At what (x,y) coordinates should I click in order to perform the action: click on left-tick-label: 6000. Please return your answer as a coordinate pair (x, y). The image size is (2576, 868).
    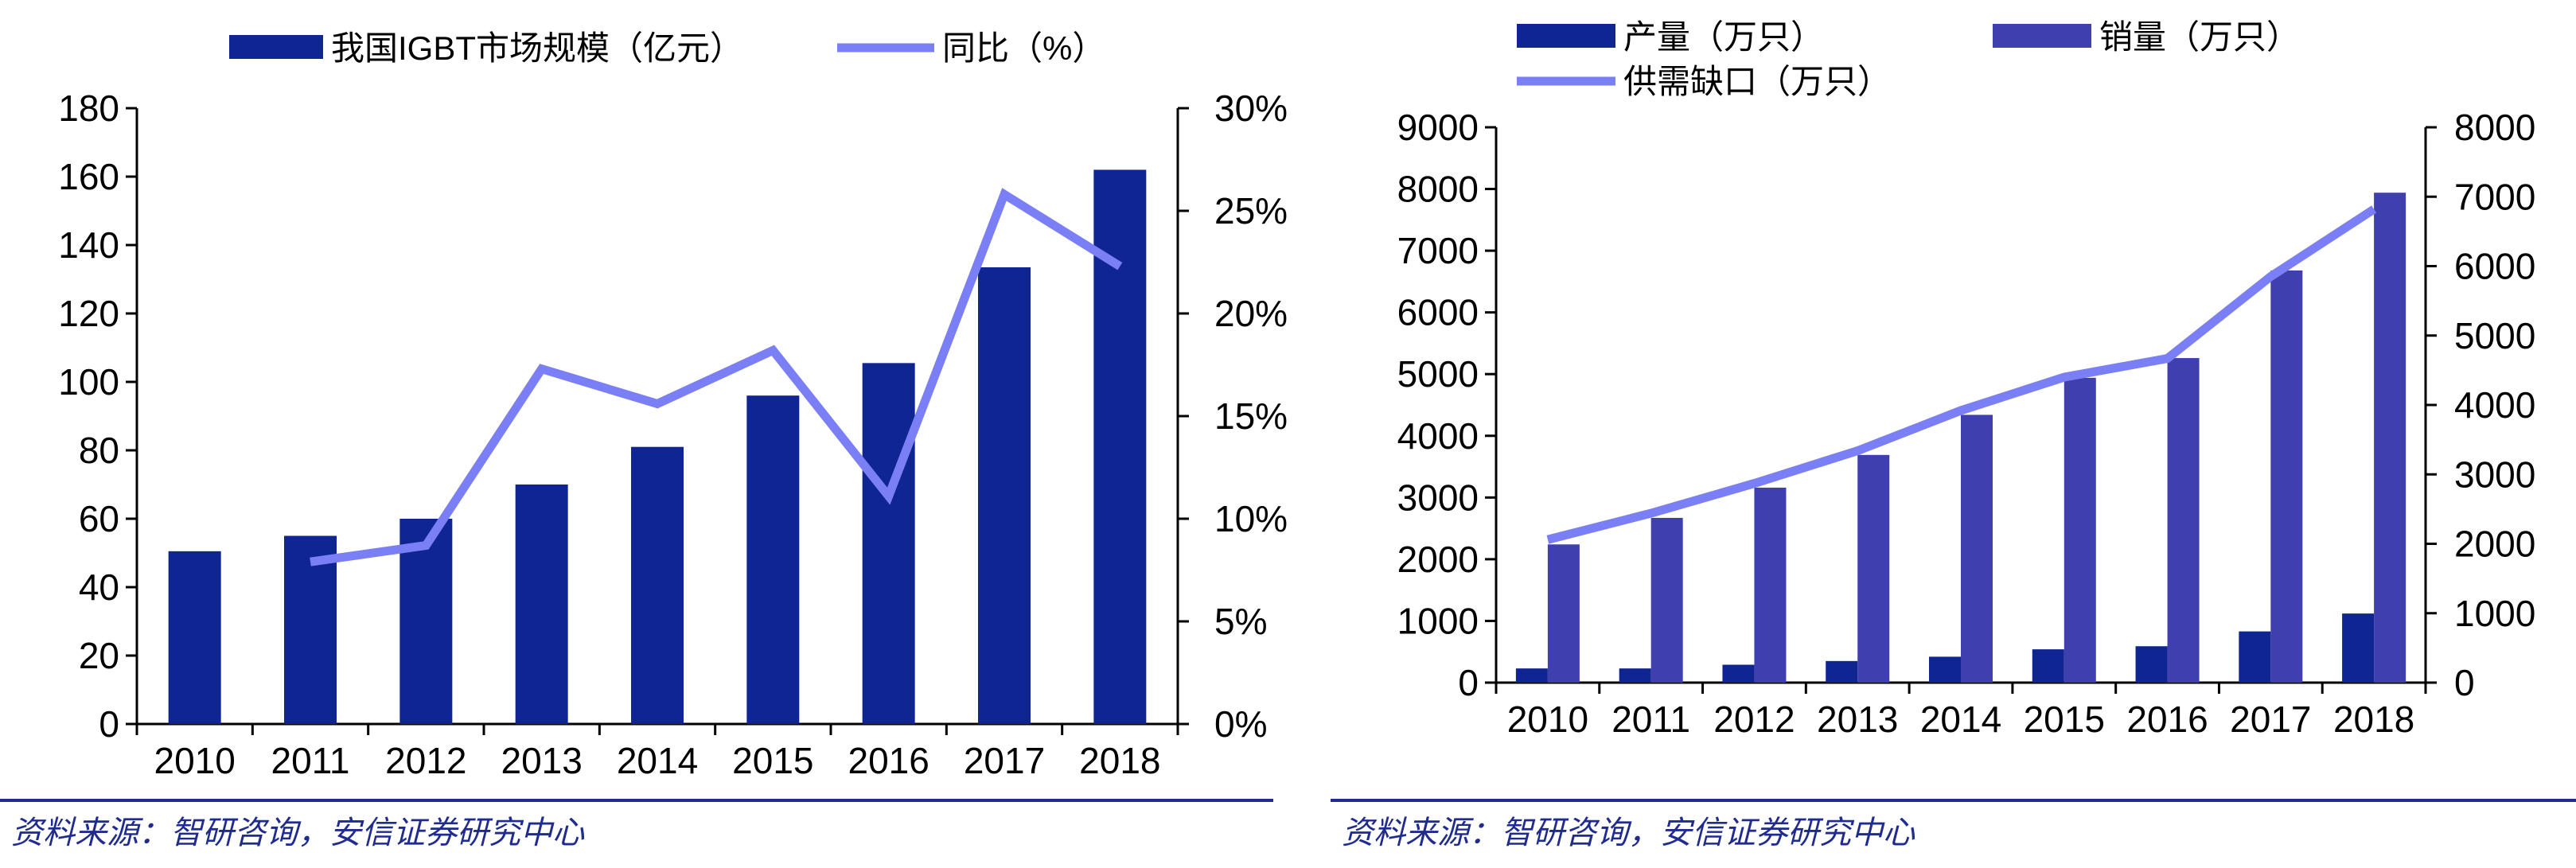
    Looking at the image, I should click on (1438, 312).